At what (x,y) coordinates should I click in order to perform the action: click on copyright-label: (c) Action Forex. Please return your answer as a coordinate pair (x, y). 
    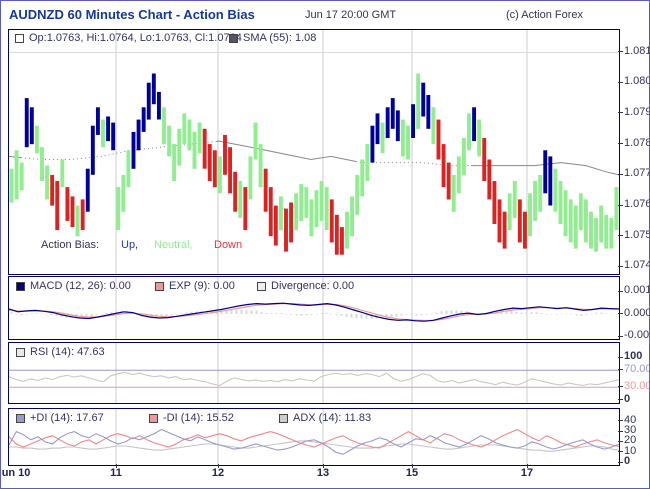
    Looking at the image, I should click on (545, 15).